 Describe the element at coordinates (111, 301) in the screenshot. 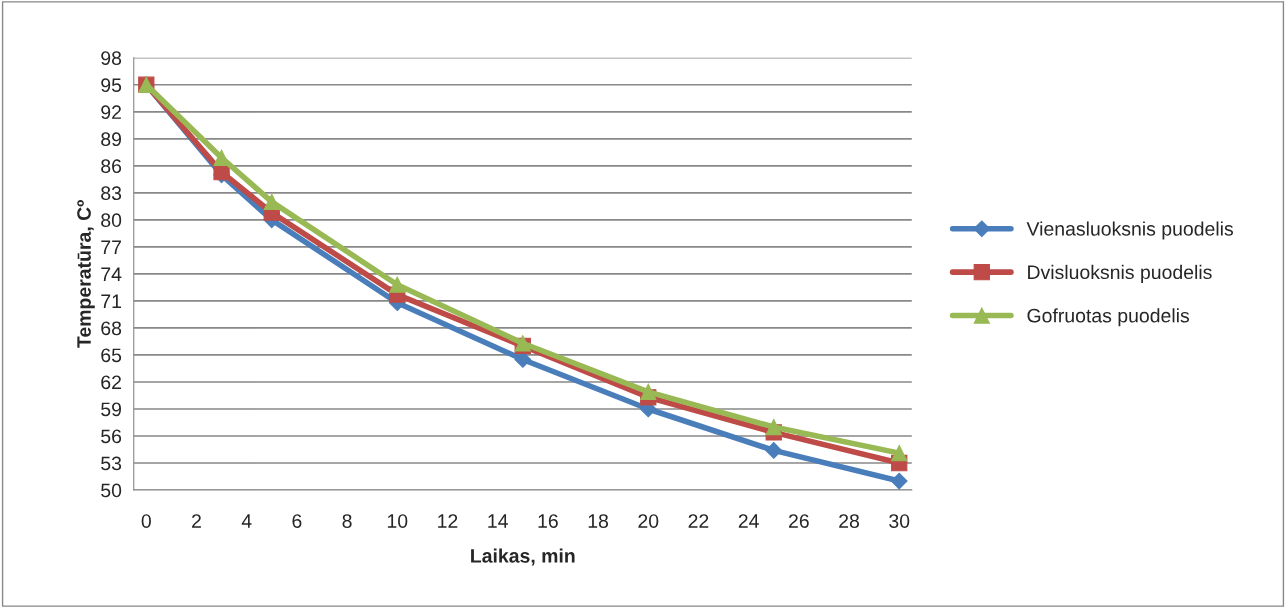

I see `y-tick-label: 71` at that location.